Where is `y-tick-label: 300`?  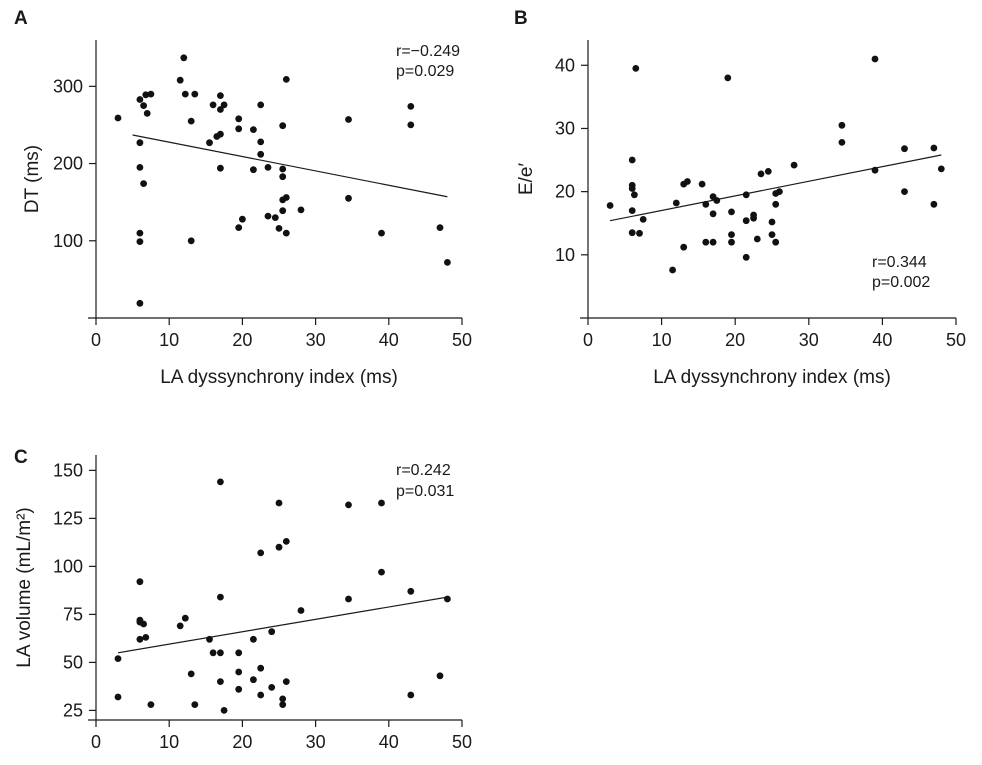 y-tick-label: 300 is located at coordinates (68, 86).